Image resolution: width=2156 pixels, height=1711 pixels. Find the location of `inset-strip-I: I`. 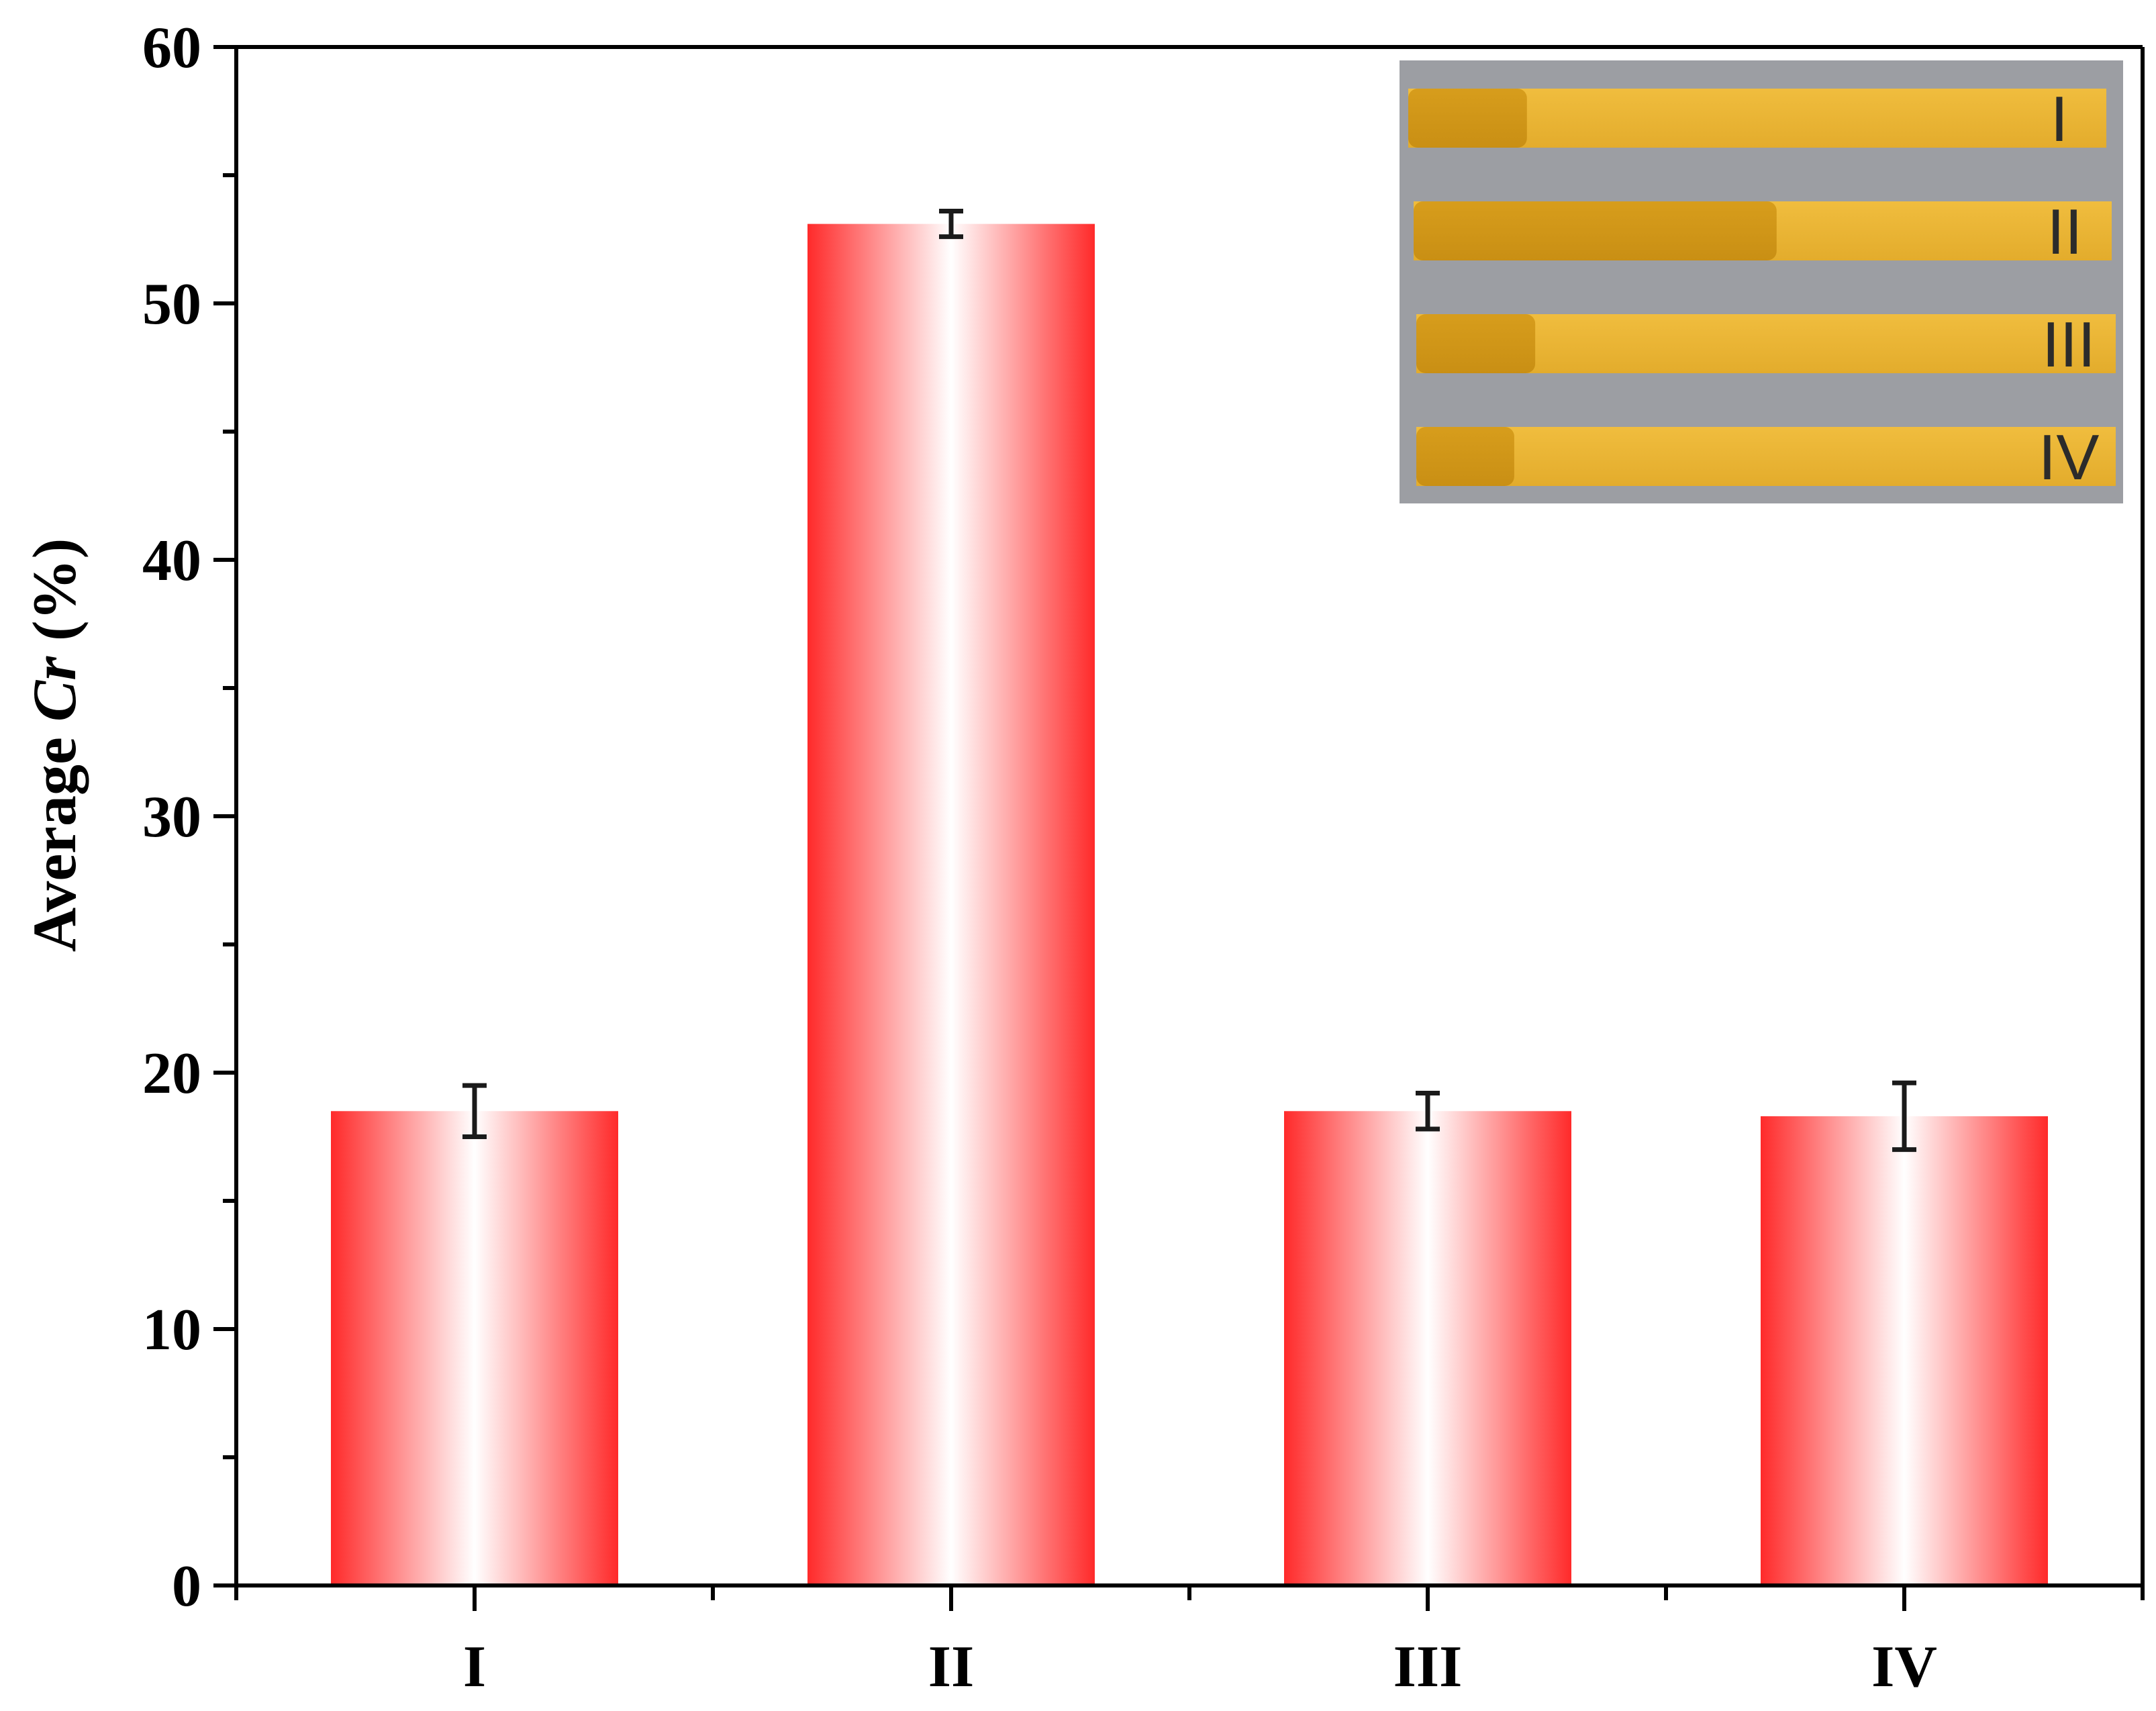

inset-strip-I: I is located at coordinates (1757, 119).